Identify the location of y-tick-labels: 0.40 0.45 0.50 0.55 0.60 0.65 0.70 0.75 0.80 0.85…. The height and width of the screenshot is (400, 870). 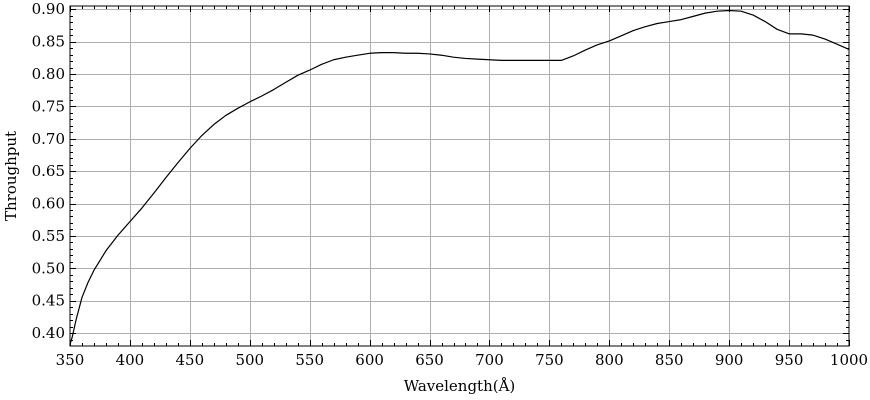
(48, 171).